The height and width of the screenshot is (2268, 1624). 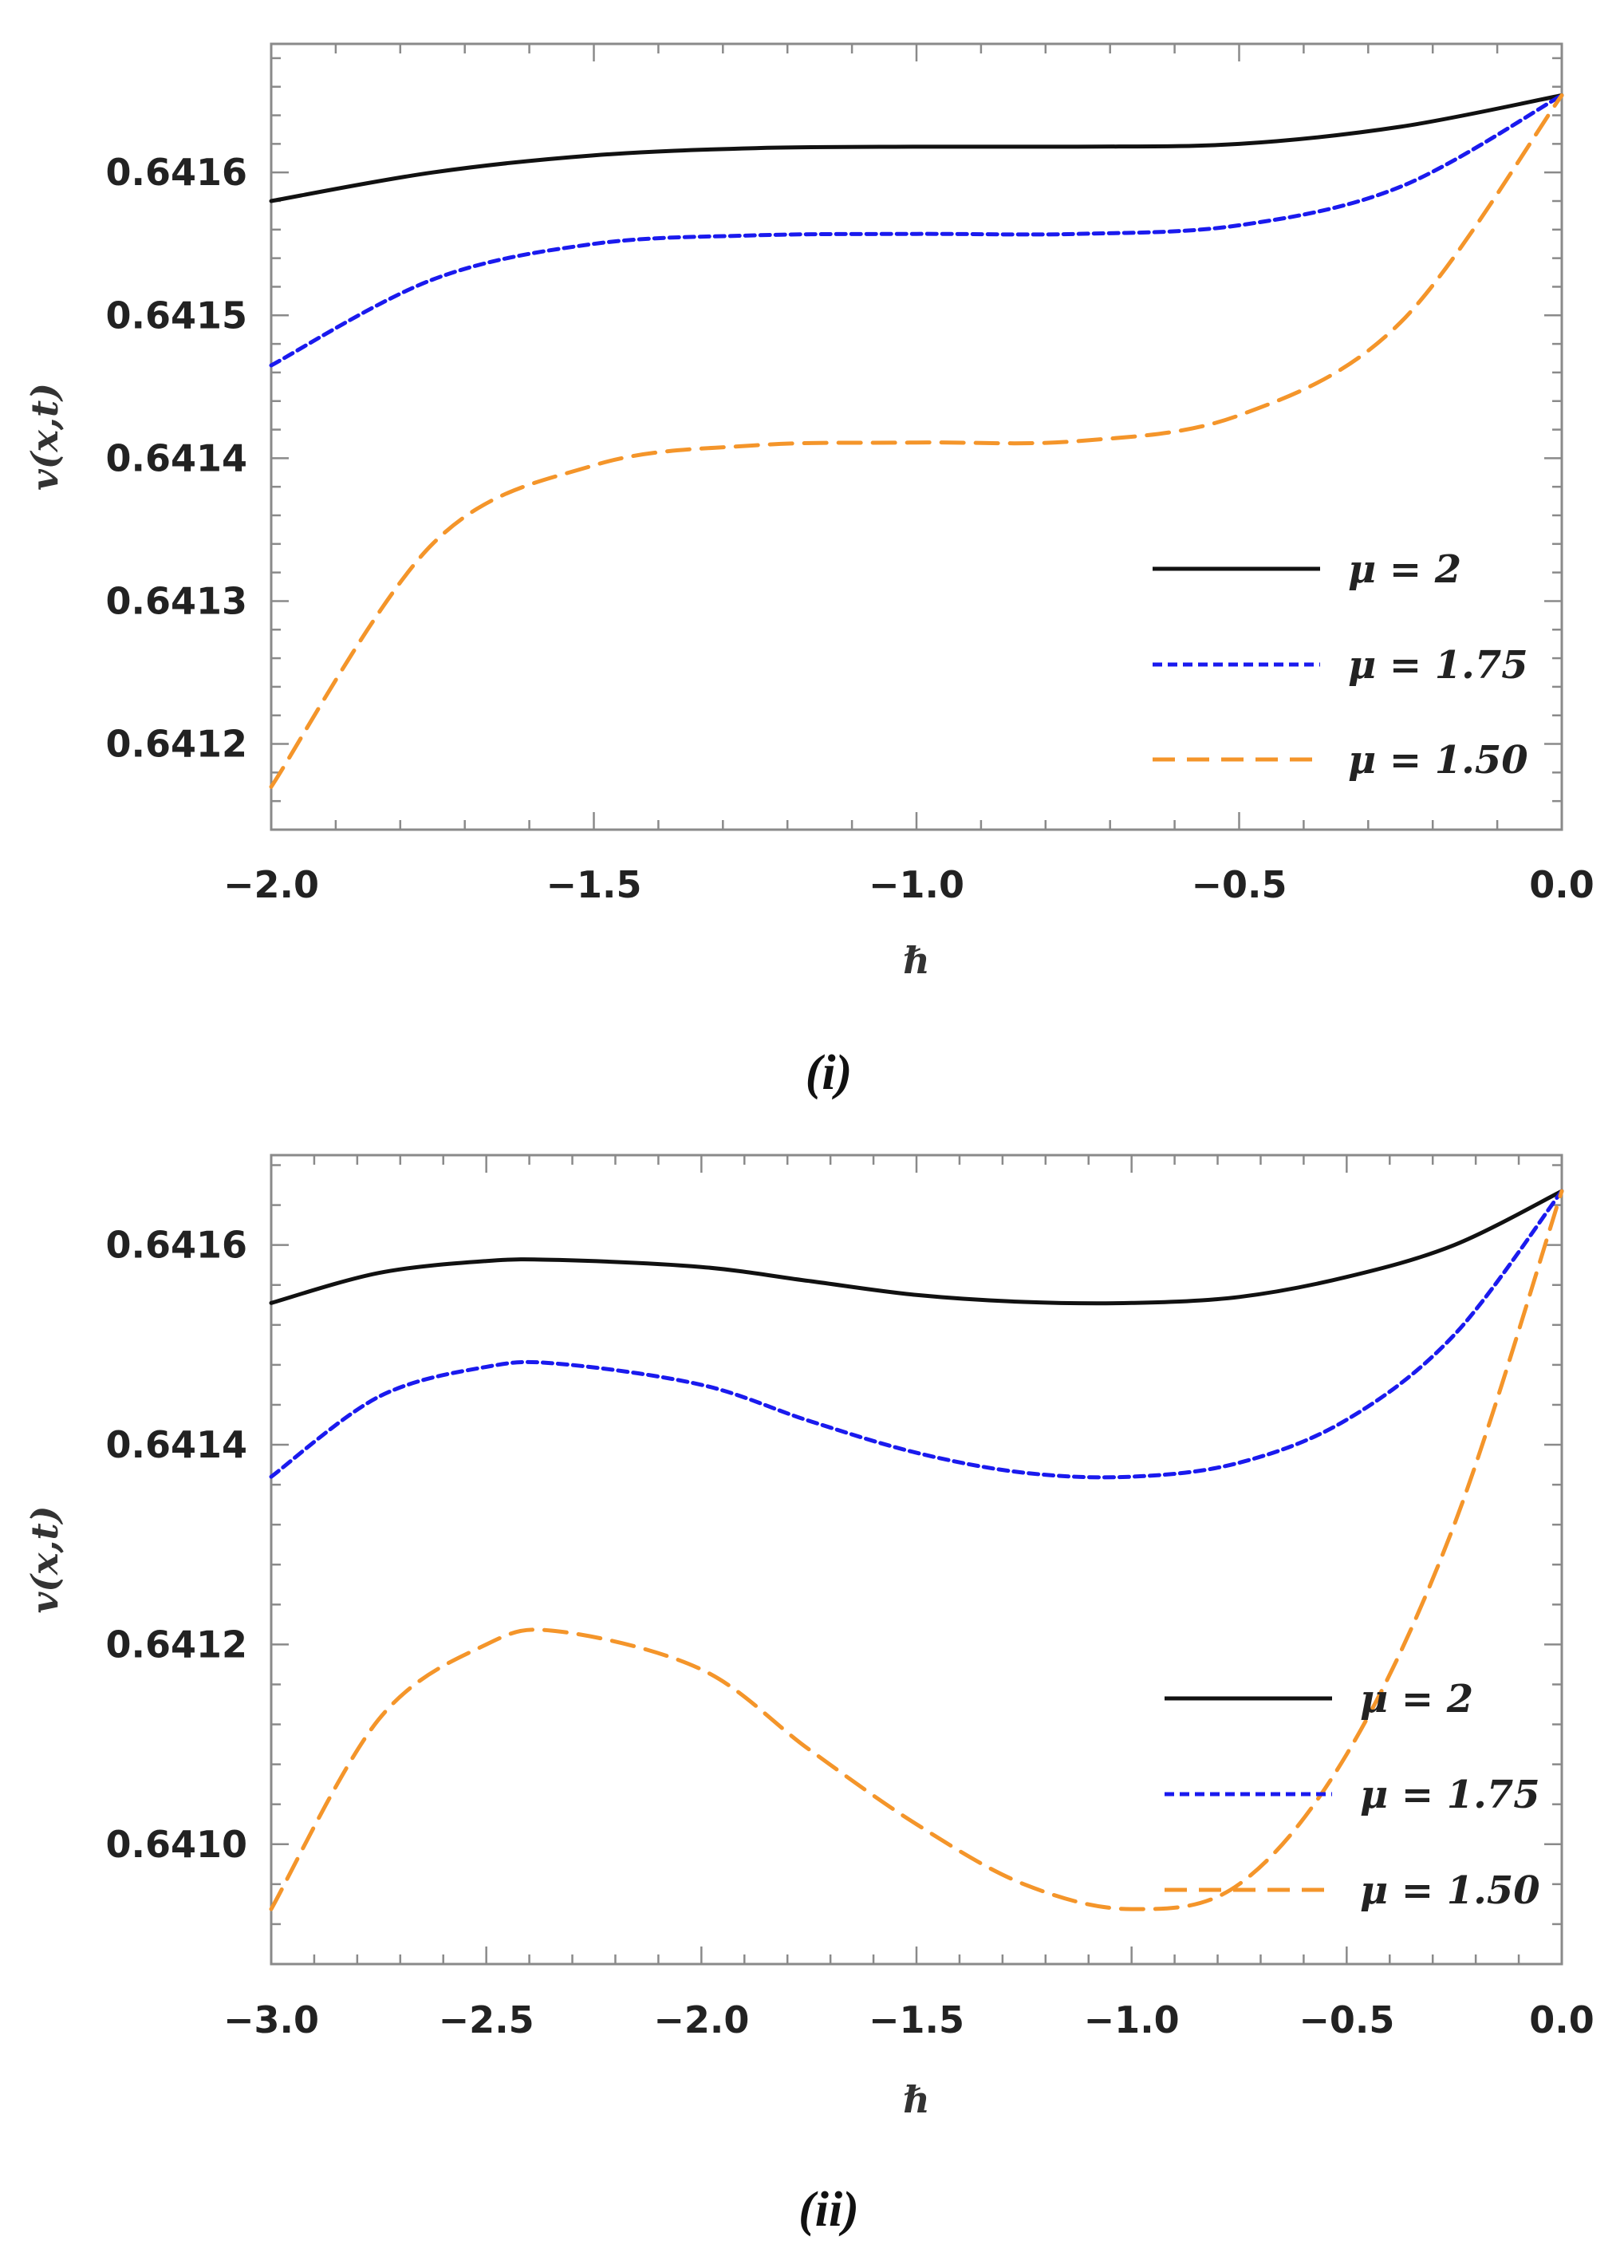 I want to click on panel-label: (ii), so click(x=829, y=2210).